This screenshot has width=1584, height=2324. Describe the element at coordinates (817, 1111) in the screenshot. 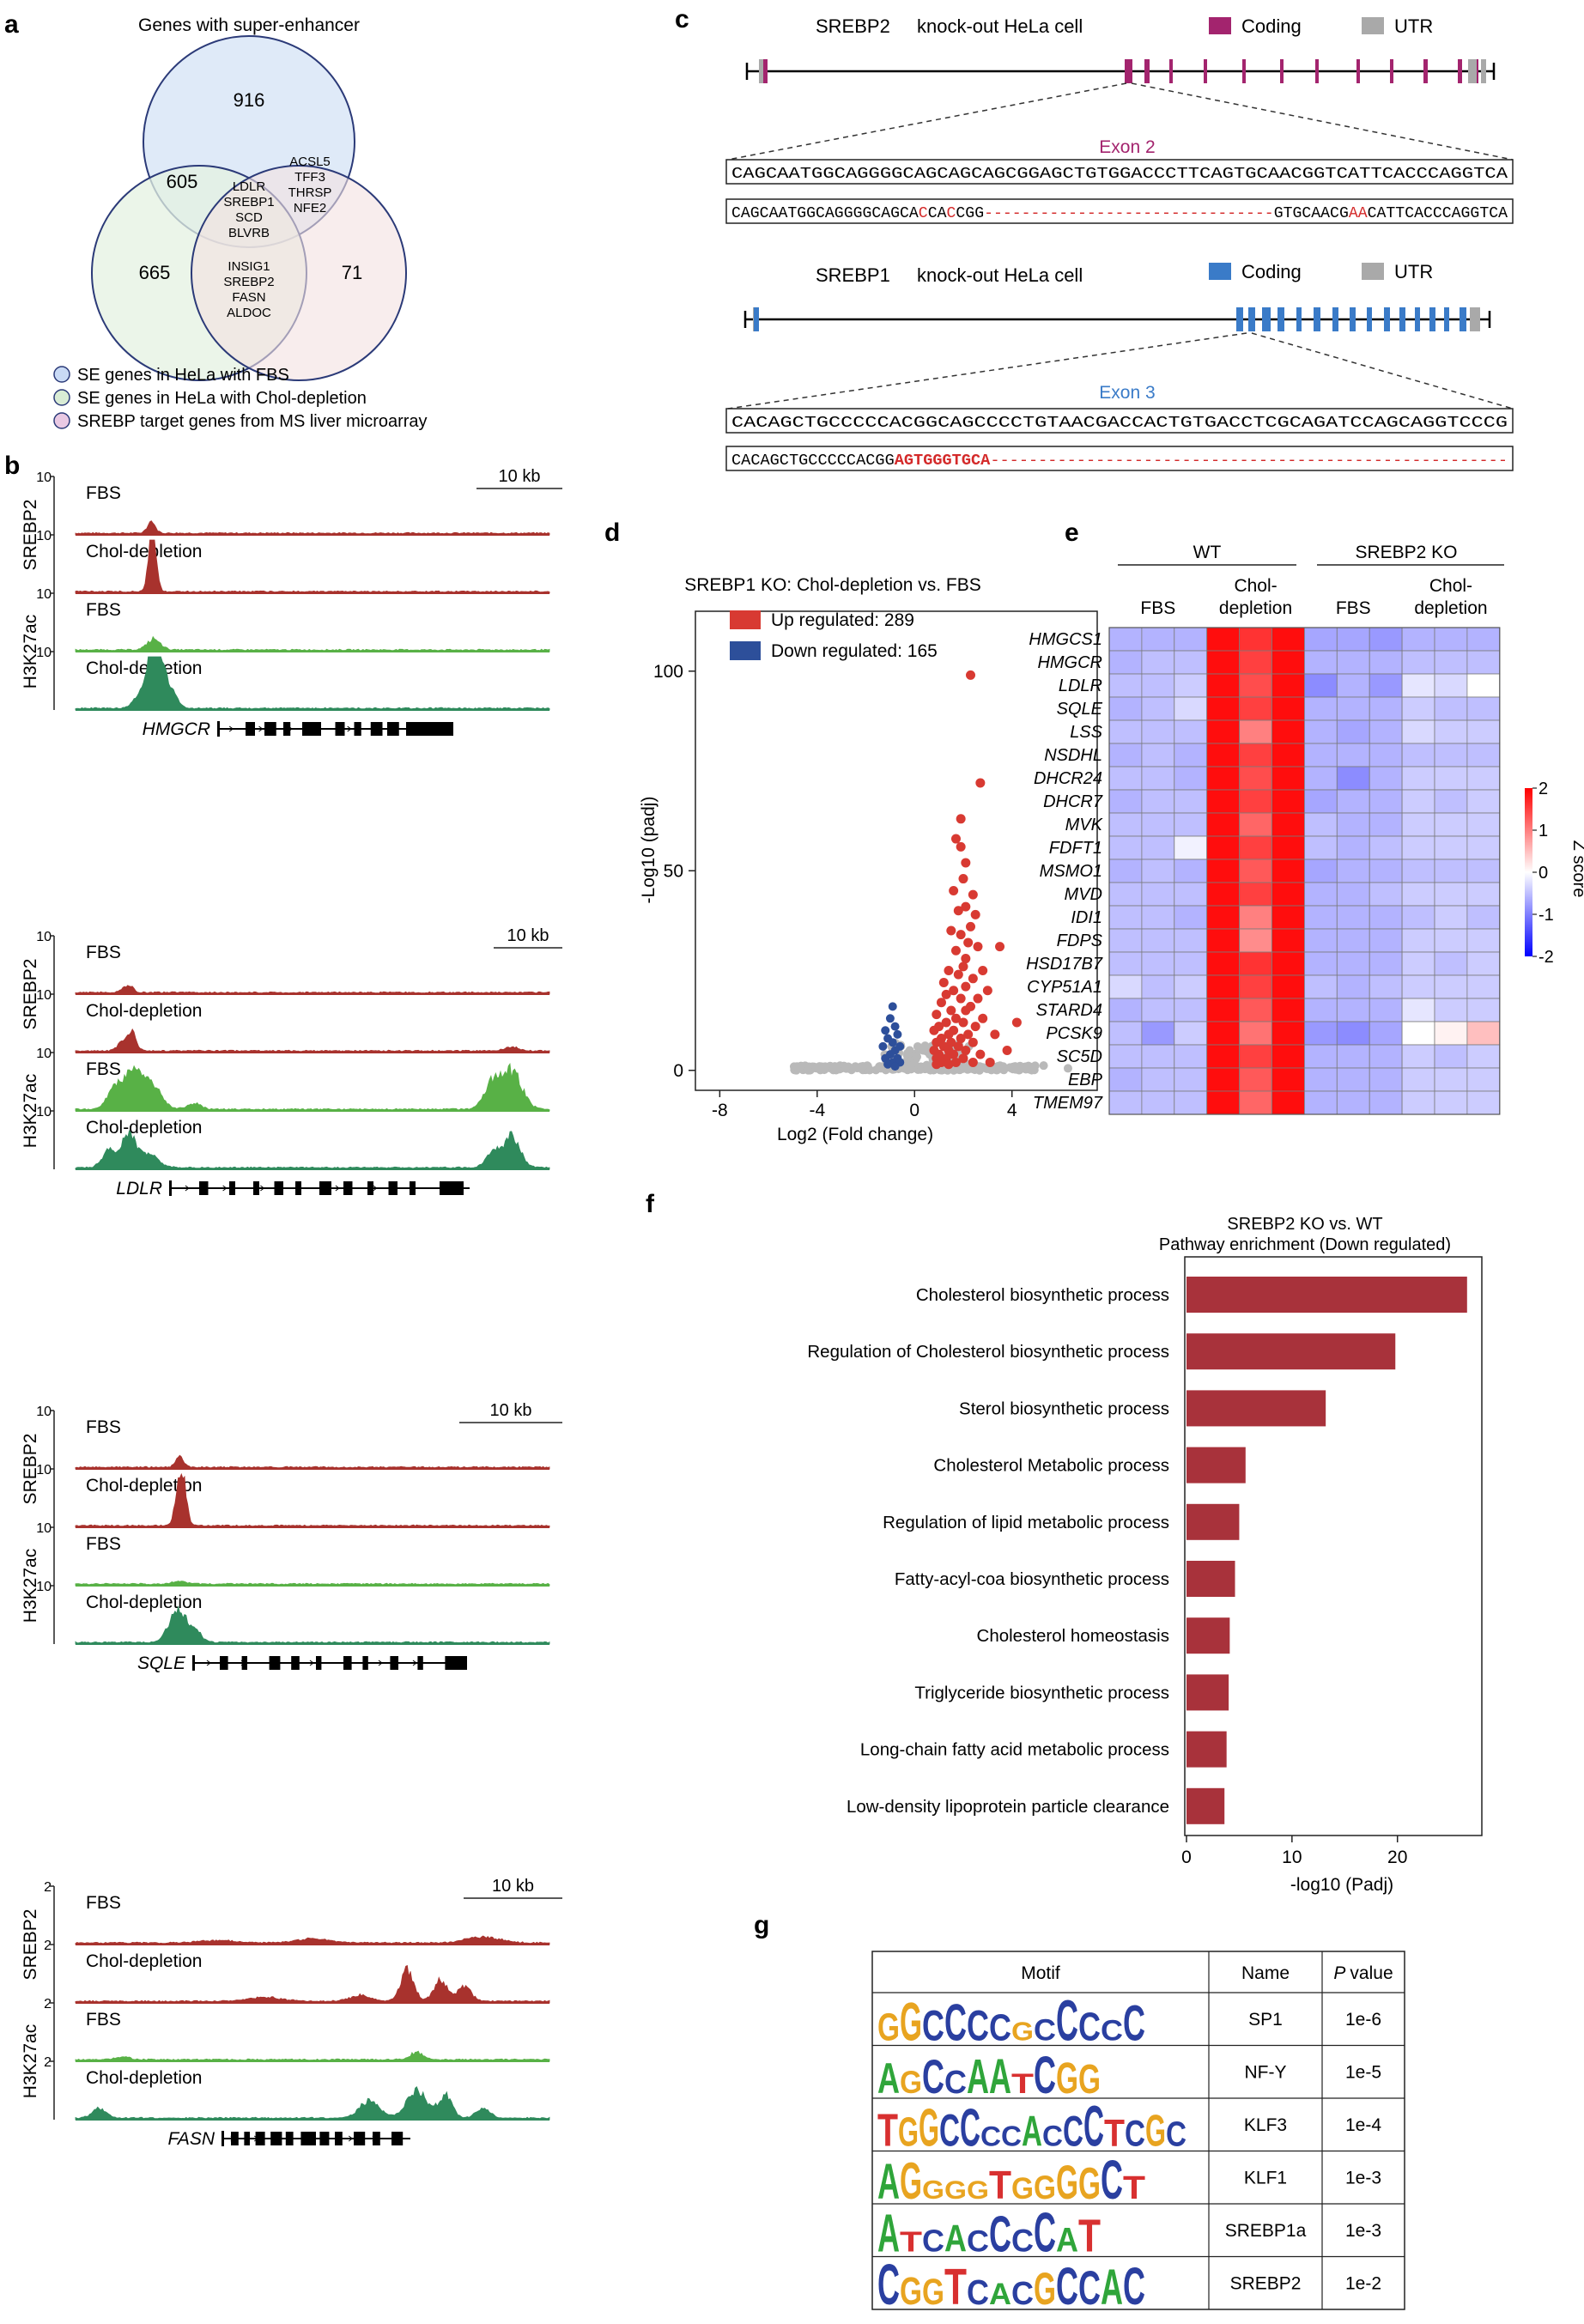

I see `xtick-label: -4` at that location.